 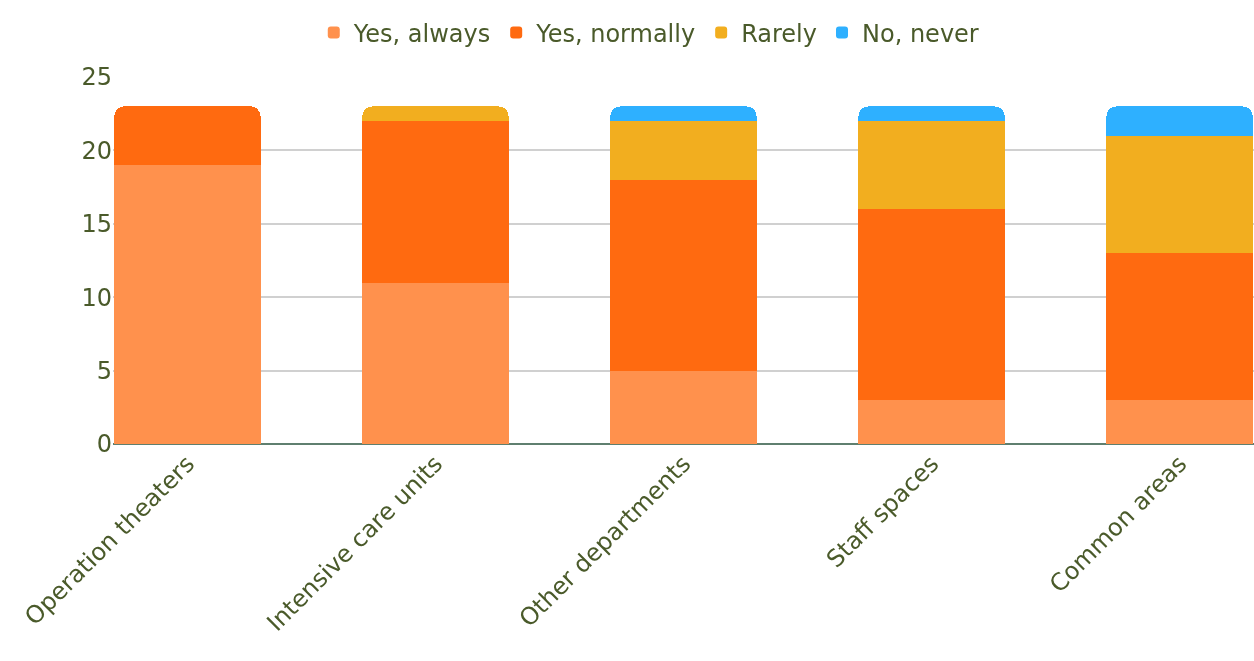 What do you see at coordinates (96, 77) in the screenshot?
I see `y-tick-label: 25` at bounding box center [96, 77].